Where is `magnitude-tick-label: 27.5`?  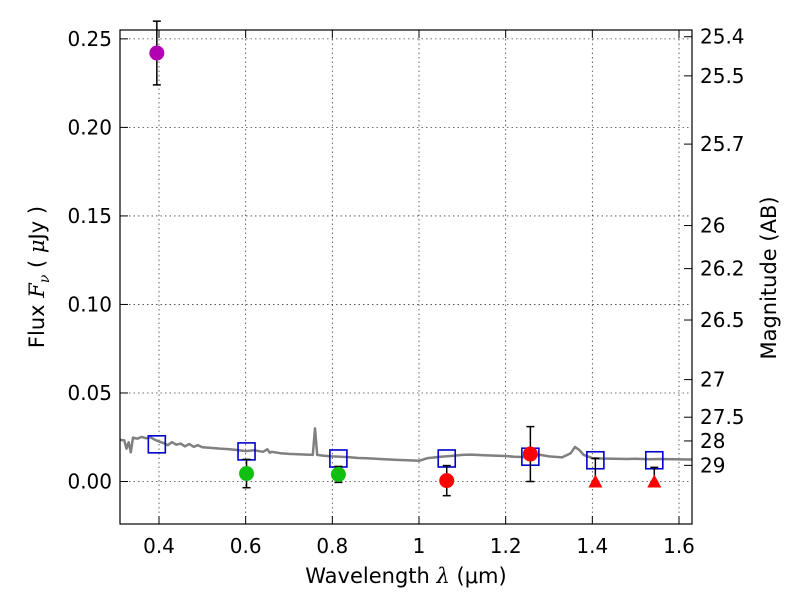
magnitude-tick-label: 27.5 is located at coordinates (722, 417).